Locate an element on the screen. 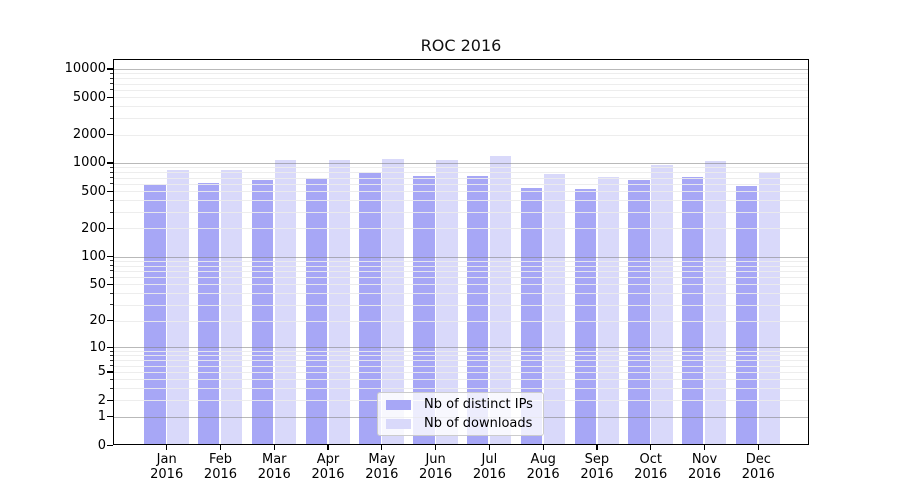  y-tick-label: 2000 is located at coordinates (89, 135).